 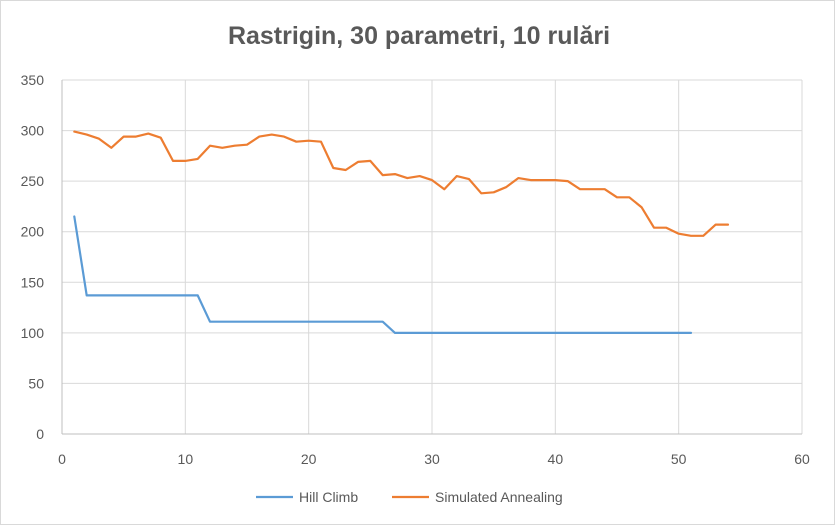 I want to click on chart-title: Rastrigin, 30 parametri, 10 rulări, so click(x=419, y=36).